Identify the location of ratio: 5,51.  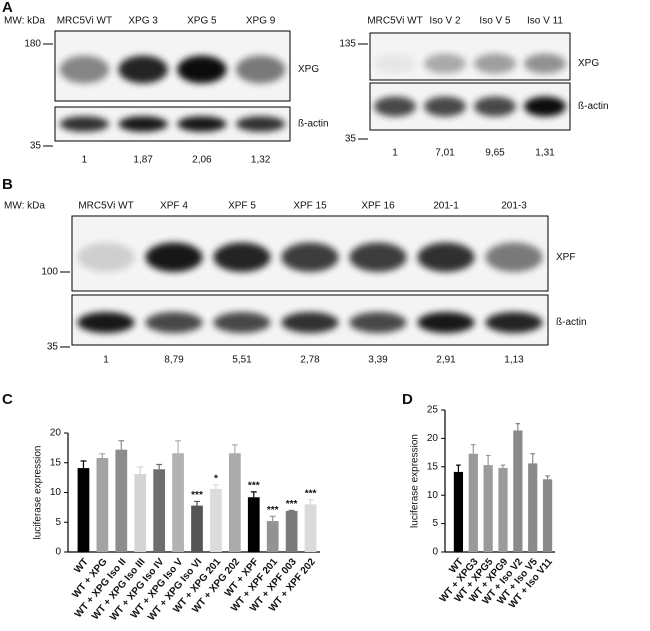
(242, 360).